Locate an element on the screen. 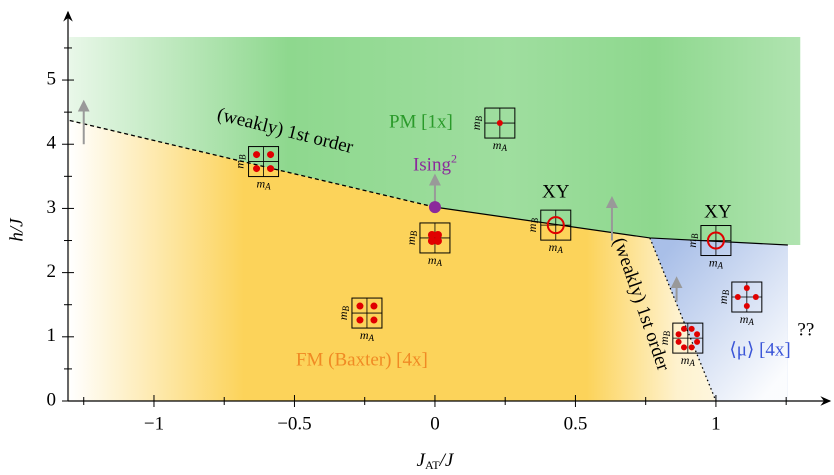 The image size is (834, 475). x-tick-label: −0.5 is located at coordinates (294, 423).